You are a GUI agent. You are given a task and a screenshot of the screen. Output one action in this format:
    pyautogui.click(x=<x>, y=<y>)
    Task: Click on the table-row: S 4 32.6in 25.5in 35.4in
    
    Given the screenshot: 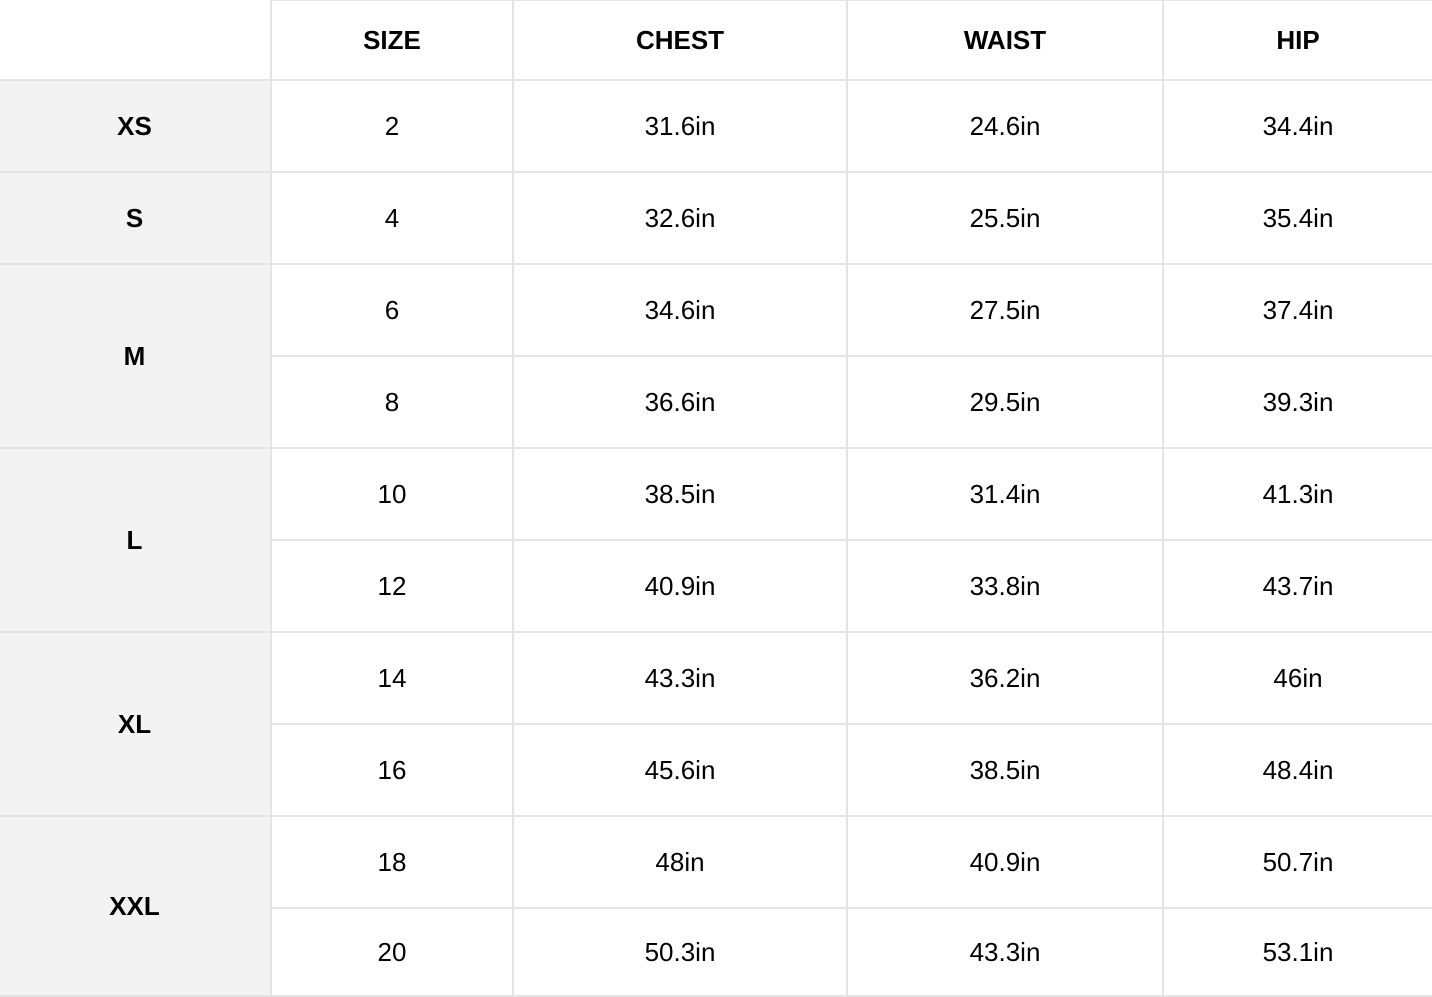 What is the action you would take?
    pyautogui.click(x=716, y=218)
    